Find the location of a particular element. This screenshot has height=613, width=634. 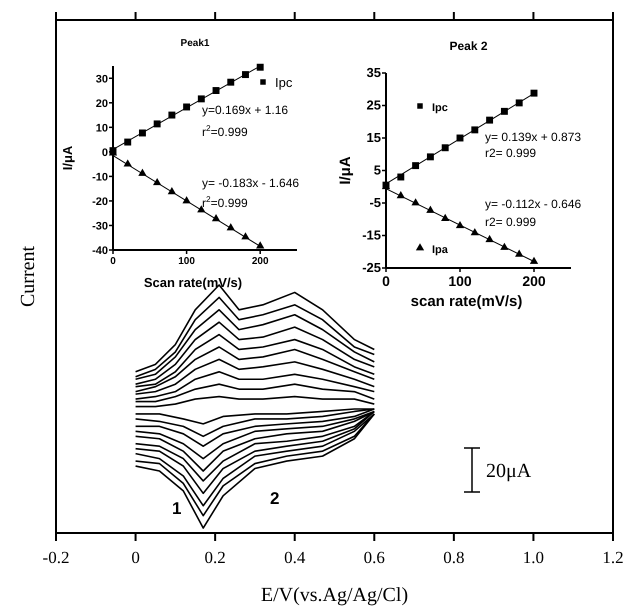

x-tick-label: 0.2 is located at coordinates (215, 557).